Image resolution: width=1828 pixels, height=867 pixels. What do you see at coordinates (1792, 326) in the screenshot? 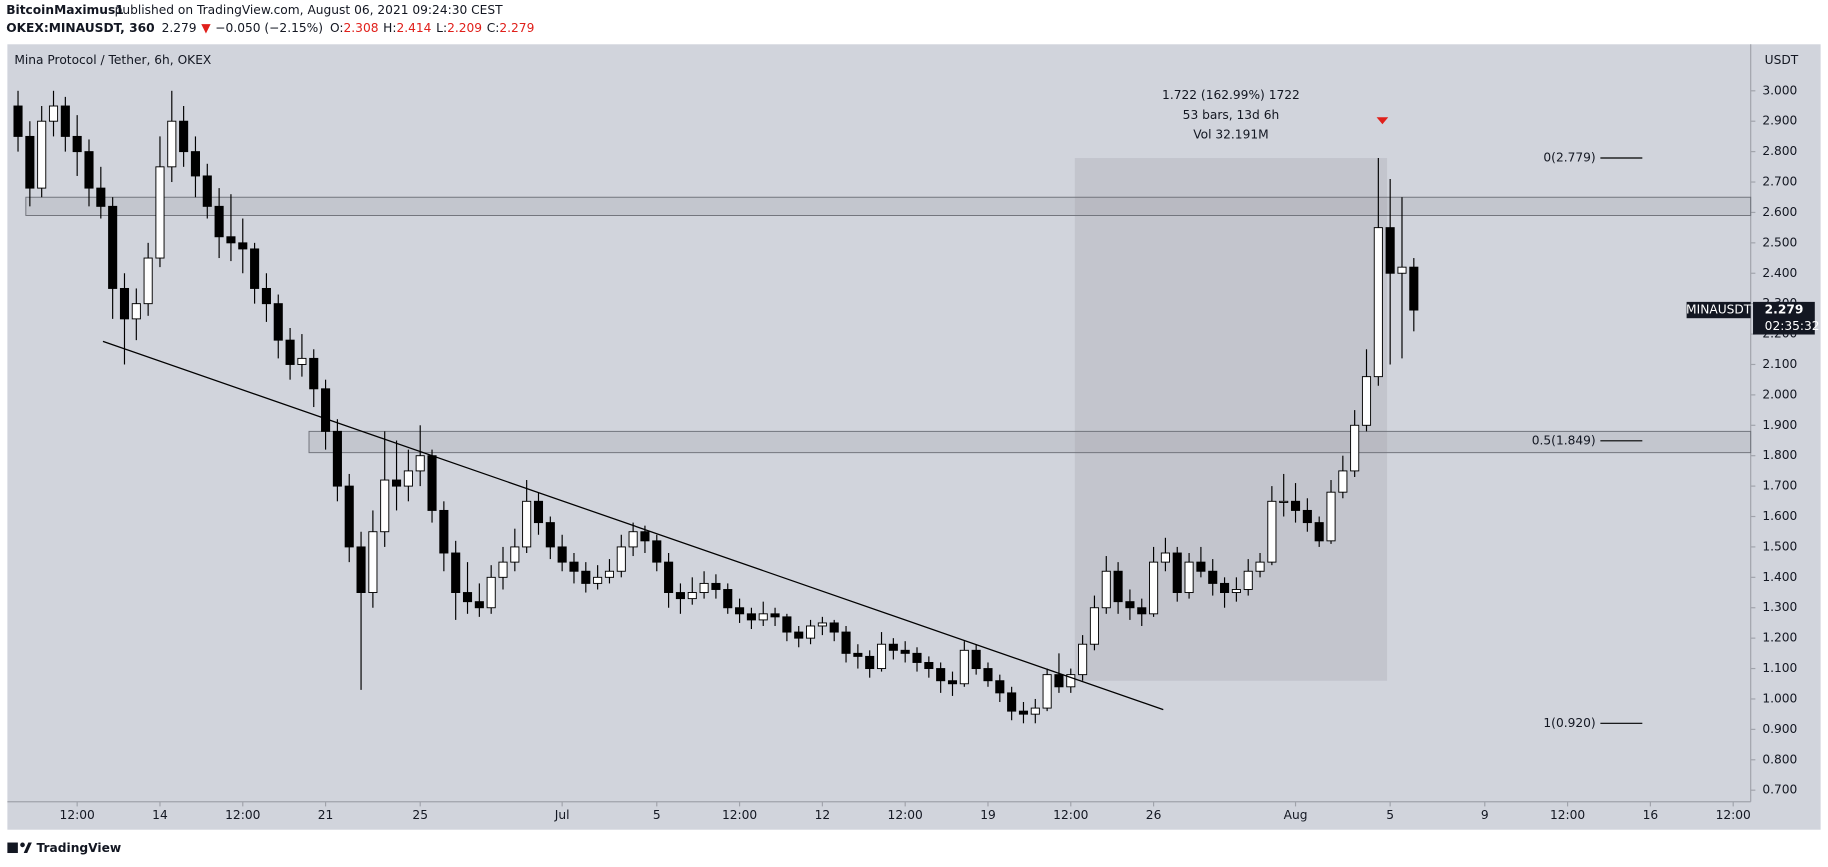
I see `countdown: 02:35:32` at bounding box center [1792, 326].